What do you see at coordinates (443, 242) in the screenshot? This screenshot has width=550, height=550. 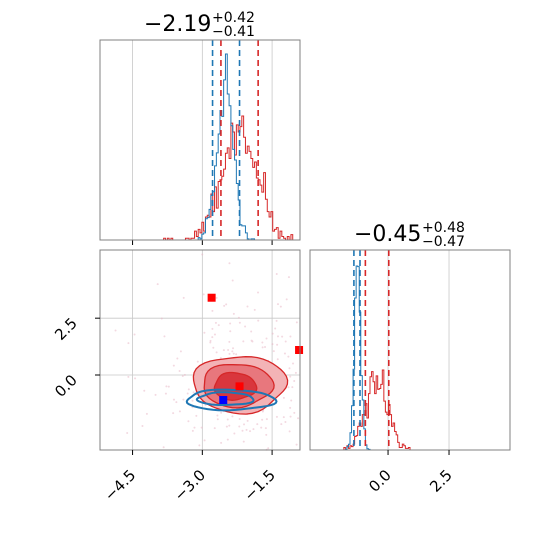 I see `title-param-2-lower: −0.47` at bounding box center [443, 242].